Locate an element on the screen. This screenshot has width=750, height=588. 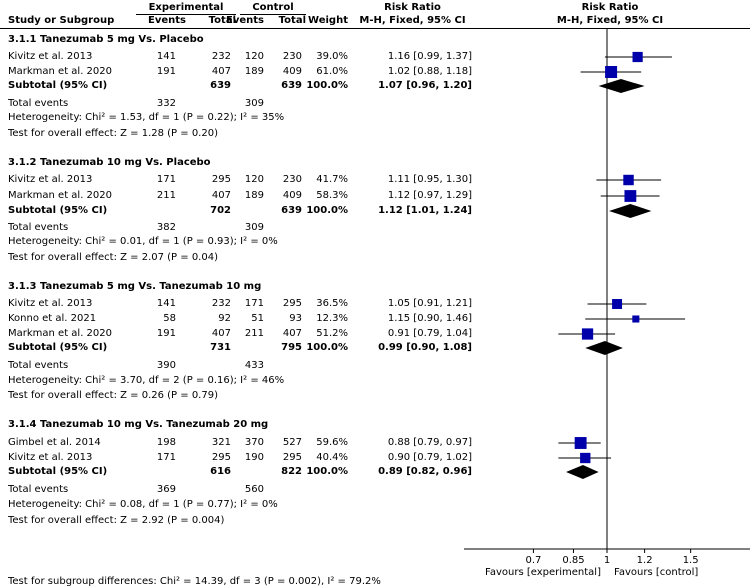
study-ci: 0.91 [0.79, 1.04] is located at coordinates (429, 333).